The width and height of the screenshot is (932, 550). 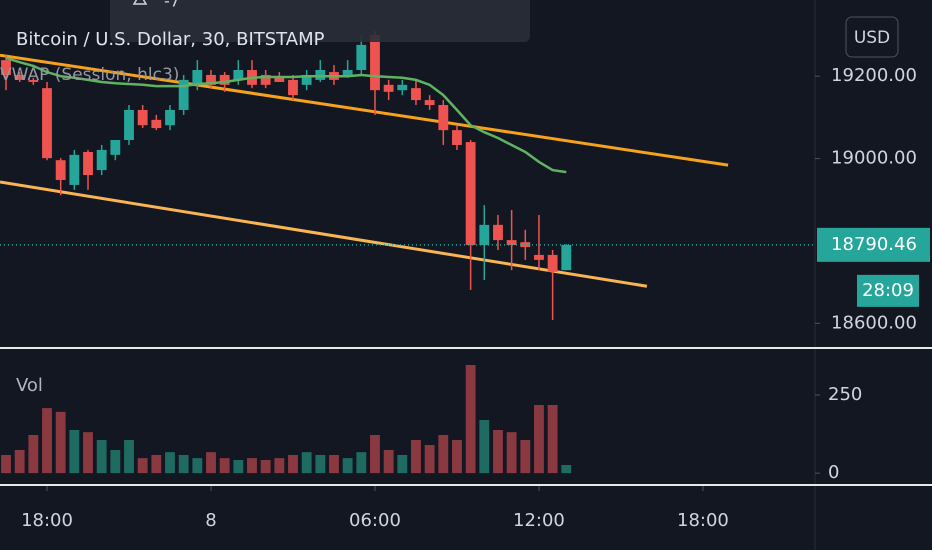 What do you see at coordinates (47, 520) in the screenshot?
I see `x-tick-label: 18:00` at bounding box center [47, 520].